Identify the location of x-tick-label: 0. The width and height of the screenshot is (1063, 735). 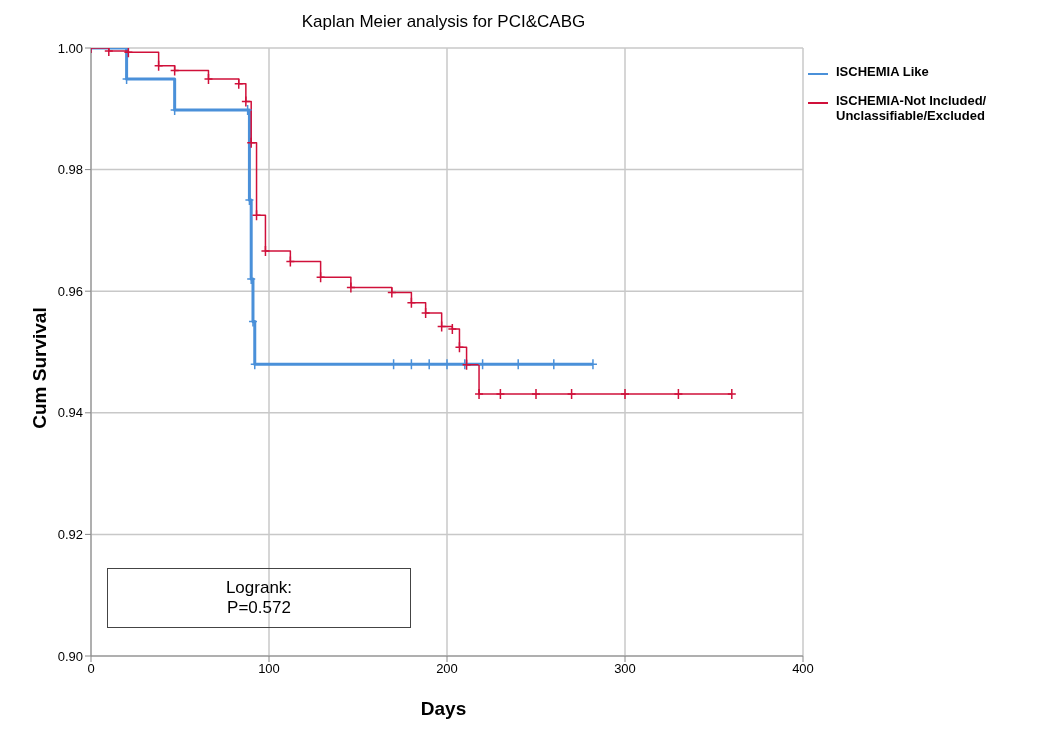
(91, 669).